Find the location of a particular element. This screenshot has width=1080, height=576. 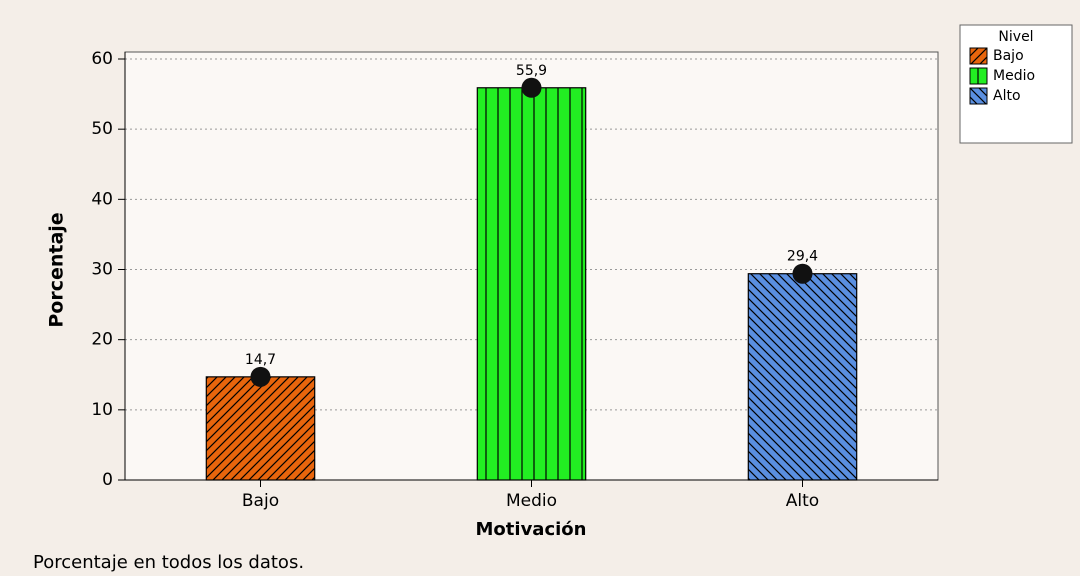

x-tick-label: Alto is located at coordinates (802, 501).